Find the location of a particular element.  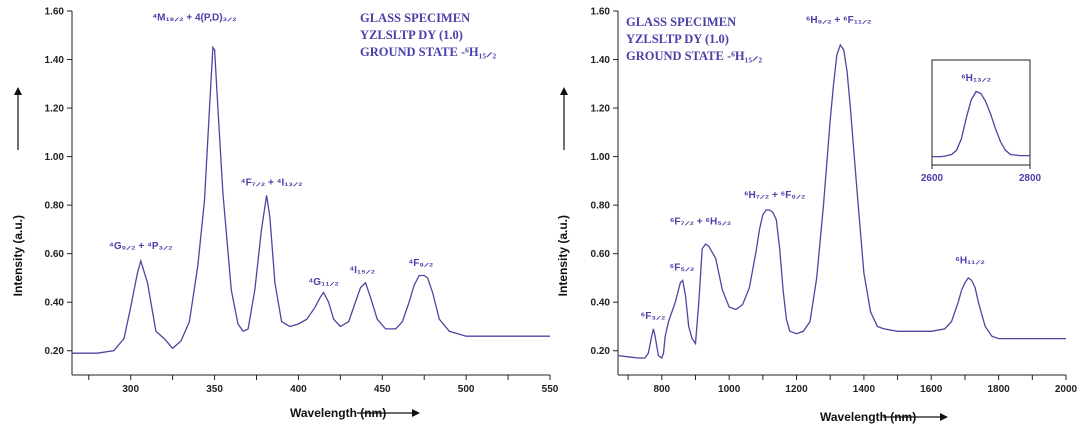

x-tick-label: 1400 is located at coordinates (864, 389).